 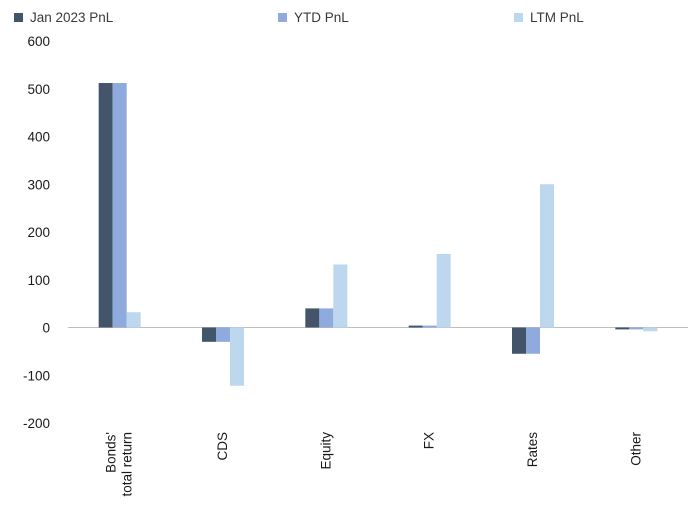 I want to click on x-category-label: FX, so click(x=429, y=440).